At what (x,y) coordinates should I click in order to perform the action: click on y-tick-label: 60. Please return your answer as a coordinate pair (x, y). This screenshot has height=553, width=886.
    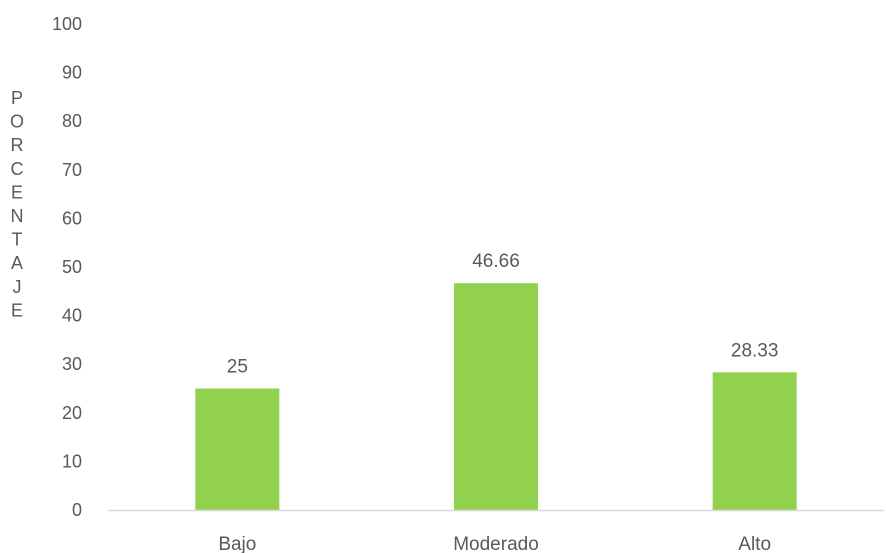
    Looking at the image, I should click on (72, 218).